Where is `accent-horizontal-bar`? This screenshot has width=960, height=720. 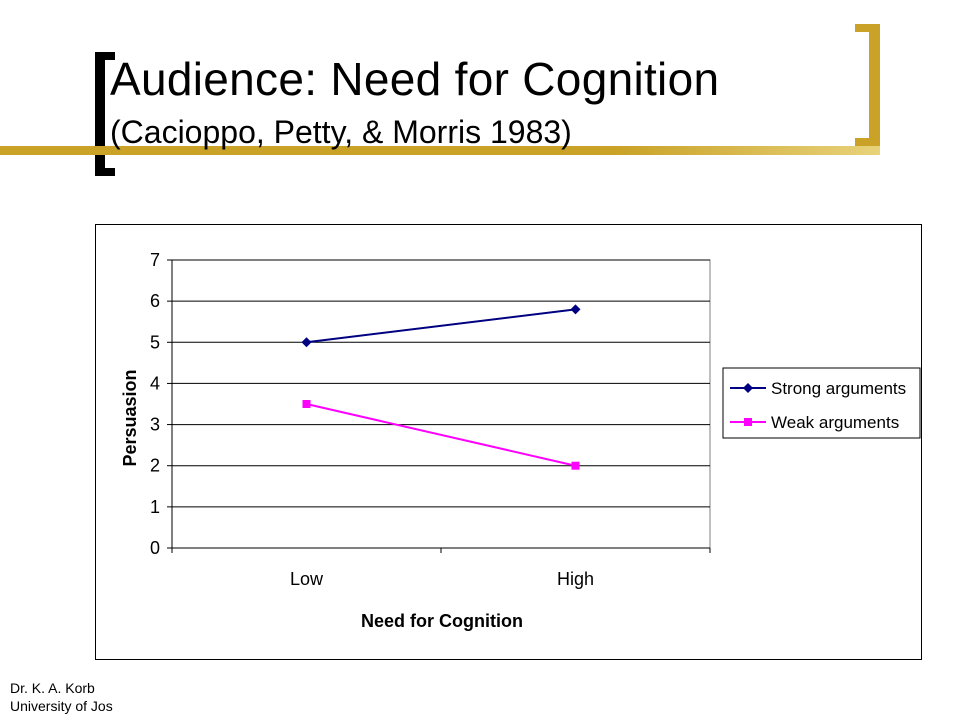 accent-horizontal-bar is located at coordinates (440, 150).